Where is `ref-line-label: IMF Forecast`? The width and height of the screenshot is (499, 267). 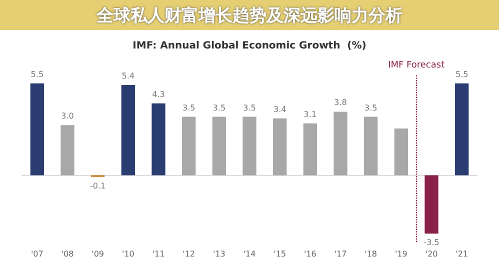
ref-line-label: IMF Forecast is located at coordinates (417, 65).